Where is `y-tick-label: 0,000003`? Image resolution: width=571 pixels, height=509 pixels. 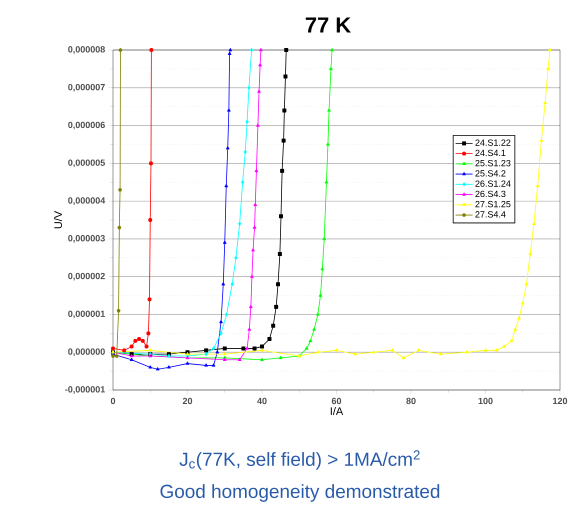
y-tick-label: 0,000003 is located at coordinates (86, 239).